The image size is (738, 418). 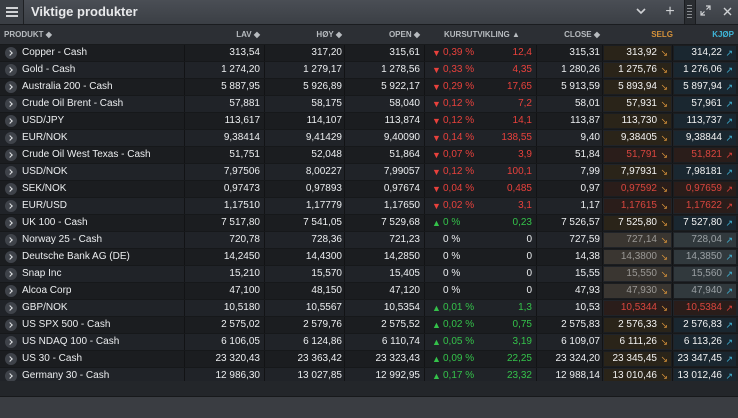 What do you see at coordinates (705, 274) in the screenshot?
I see `buy-price-button: 15,560 ↗` at bounding box center [705, 274].